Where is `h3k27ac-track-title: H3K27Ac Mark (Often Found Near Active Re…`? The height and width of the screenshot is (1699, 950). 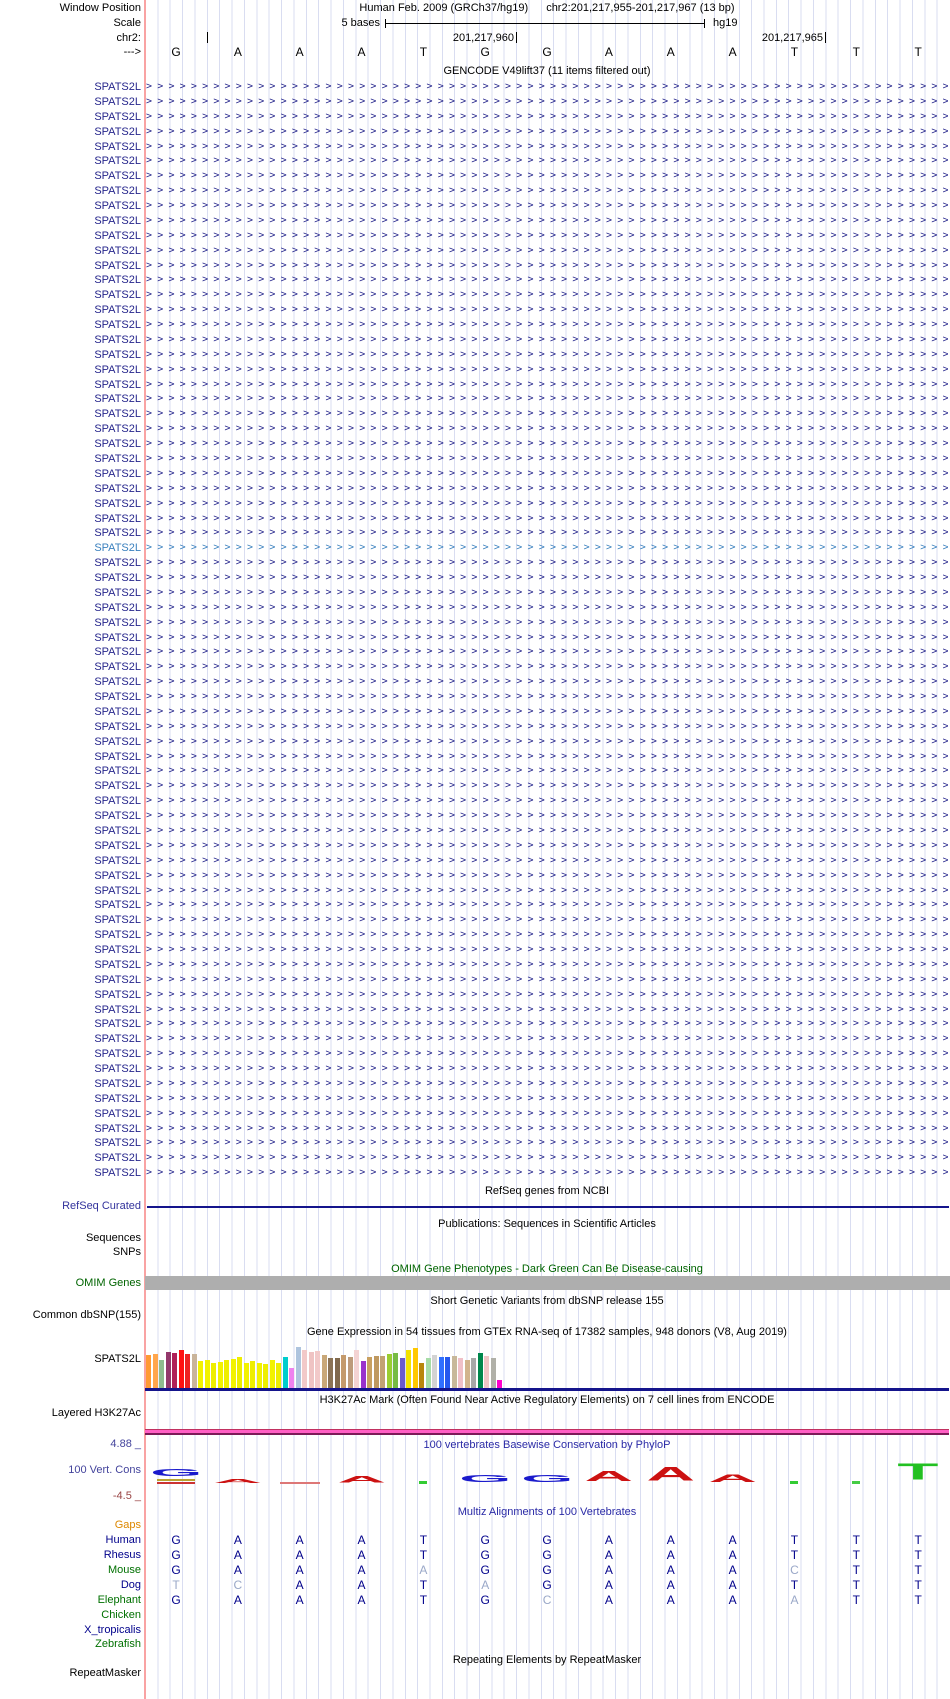 h3k27ac-track-title: H3K27Ac Mark (Often Found Near Active Re… is located at coordinates (547, 1400).